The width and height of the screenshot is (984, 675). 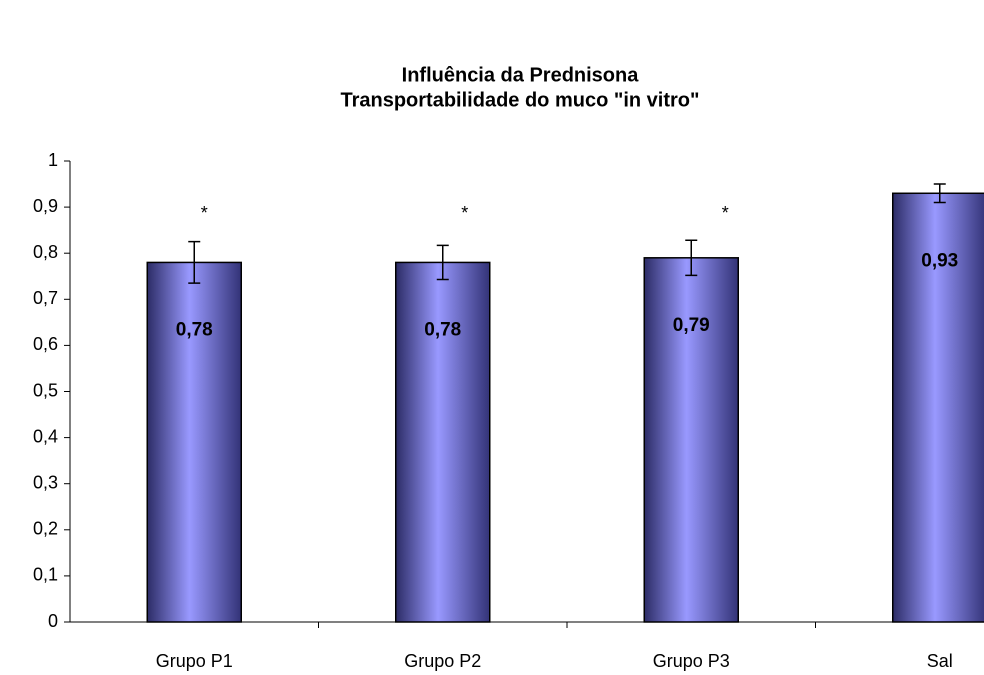 What do you see at coordinates (45, 252) in the screenshot?
I see `y-tick-label: 0,8` at bounding box center [45, 252].